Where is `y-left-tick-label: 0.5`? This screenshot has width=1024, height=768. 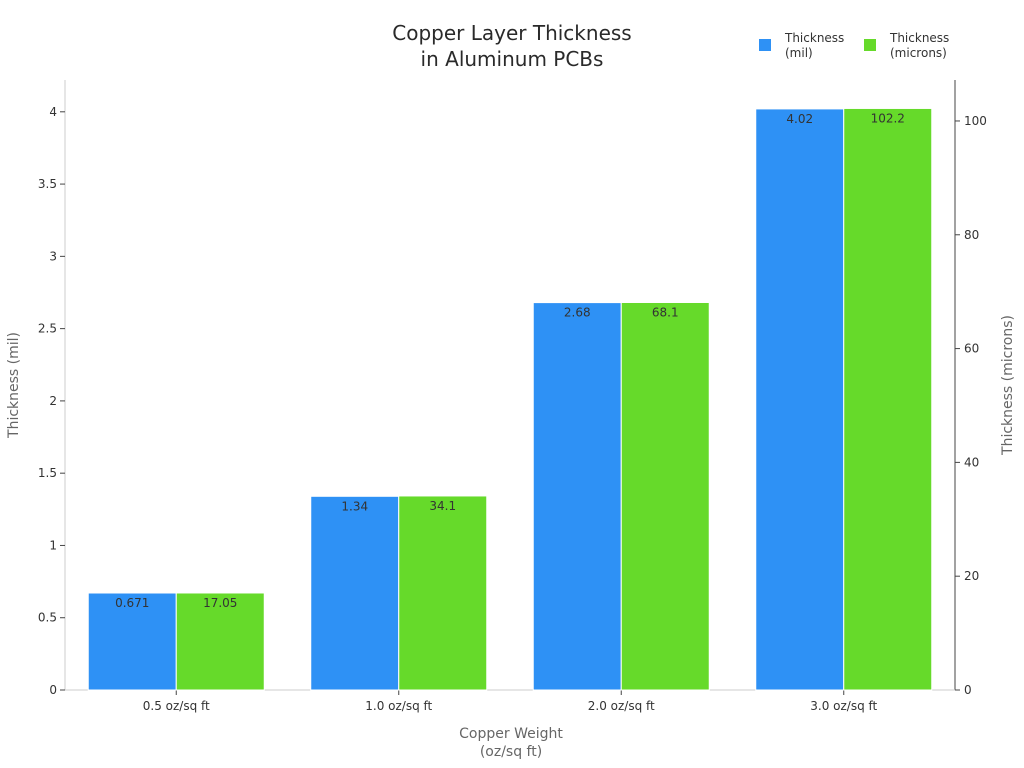 y-left-tick-label: 0.5 is located at coordinates (47, 618).